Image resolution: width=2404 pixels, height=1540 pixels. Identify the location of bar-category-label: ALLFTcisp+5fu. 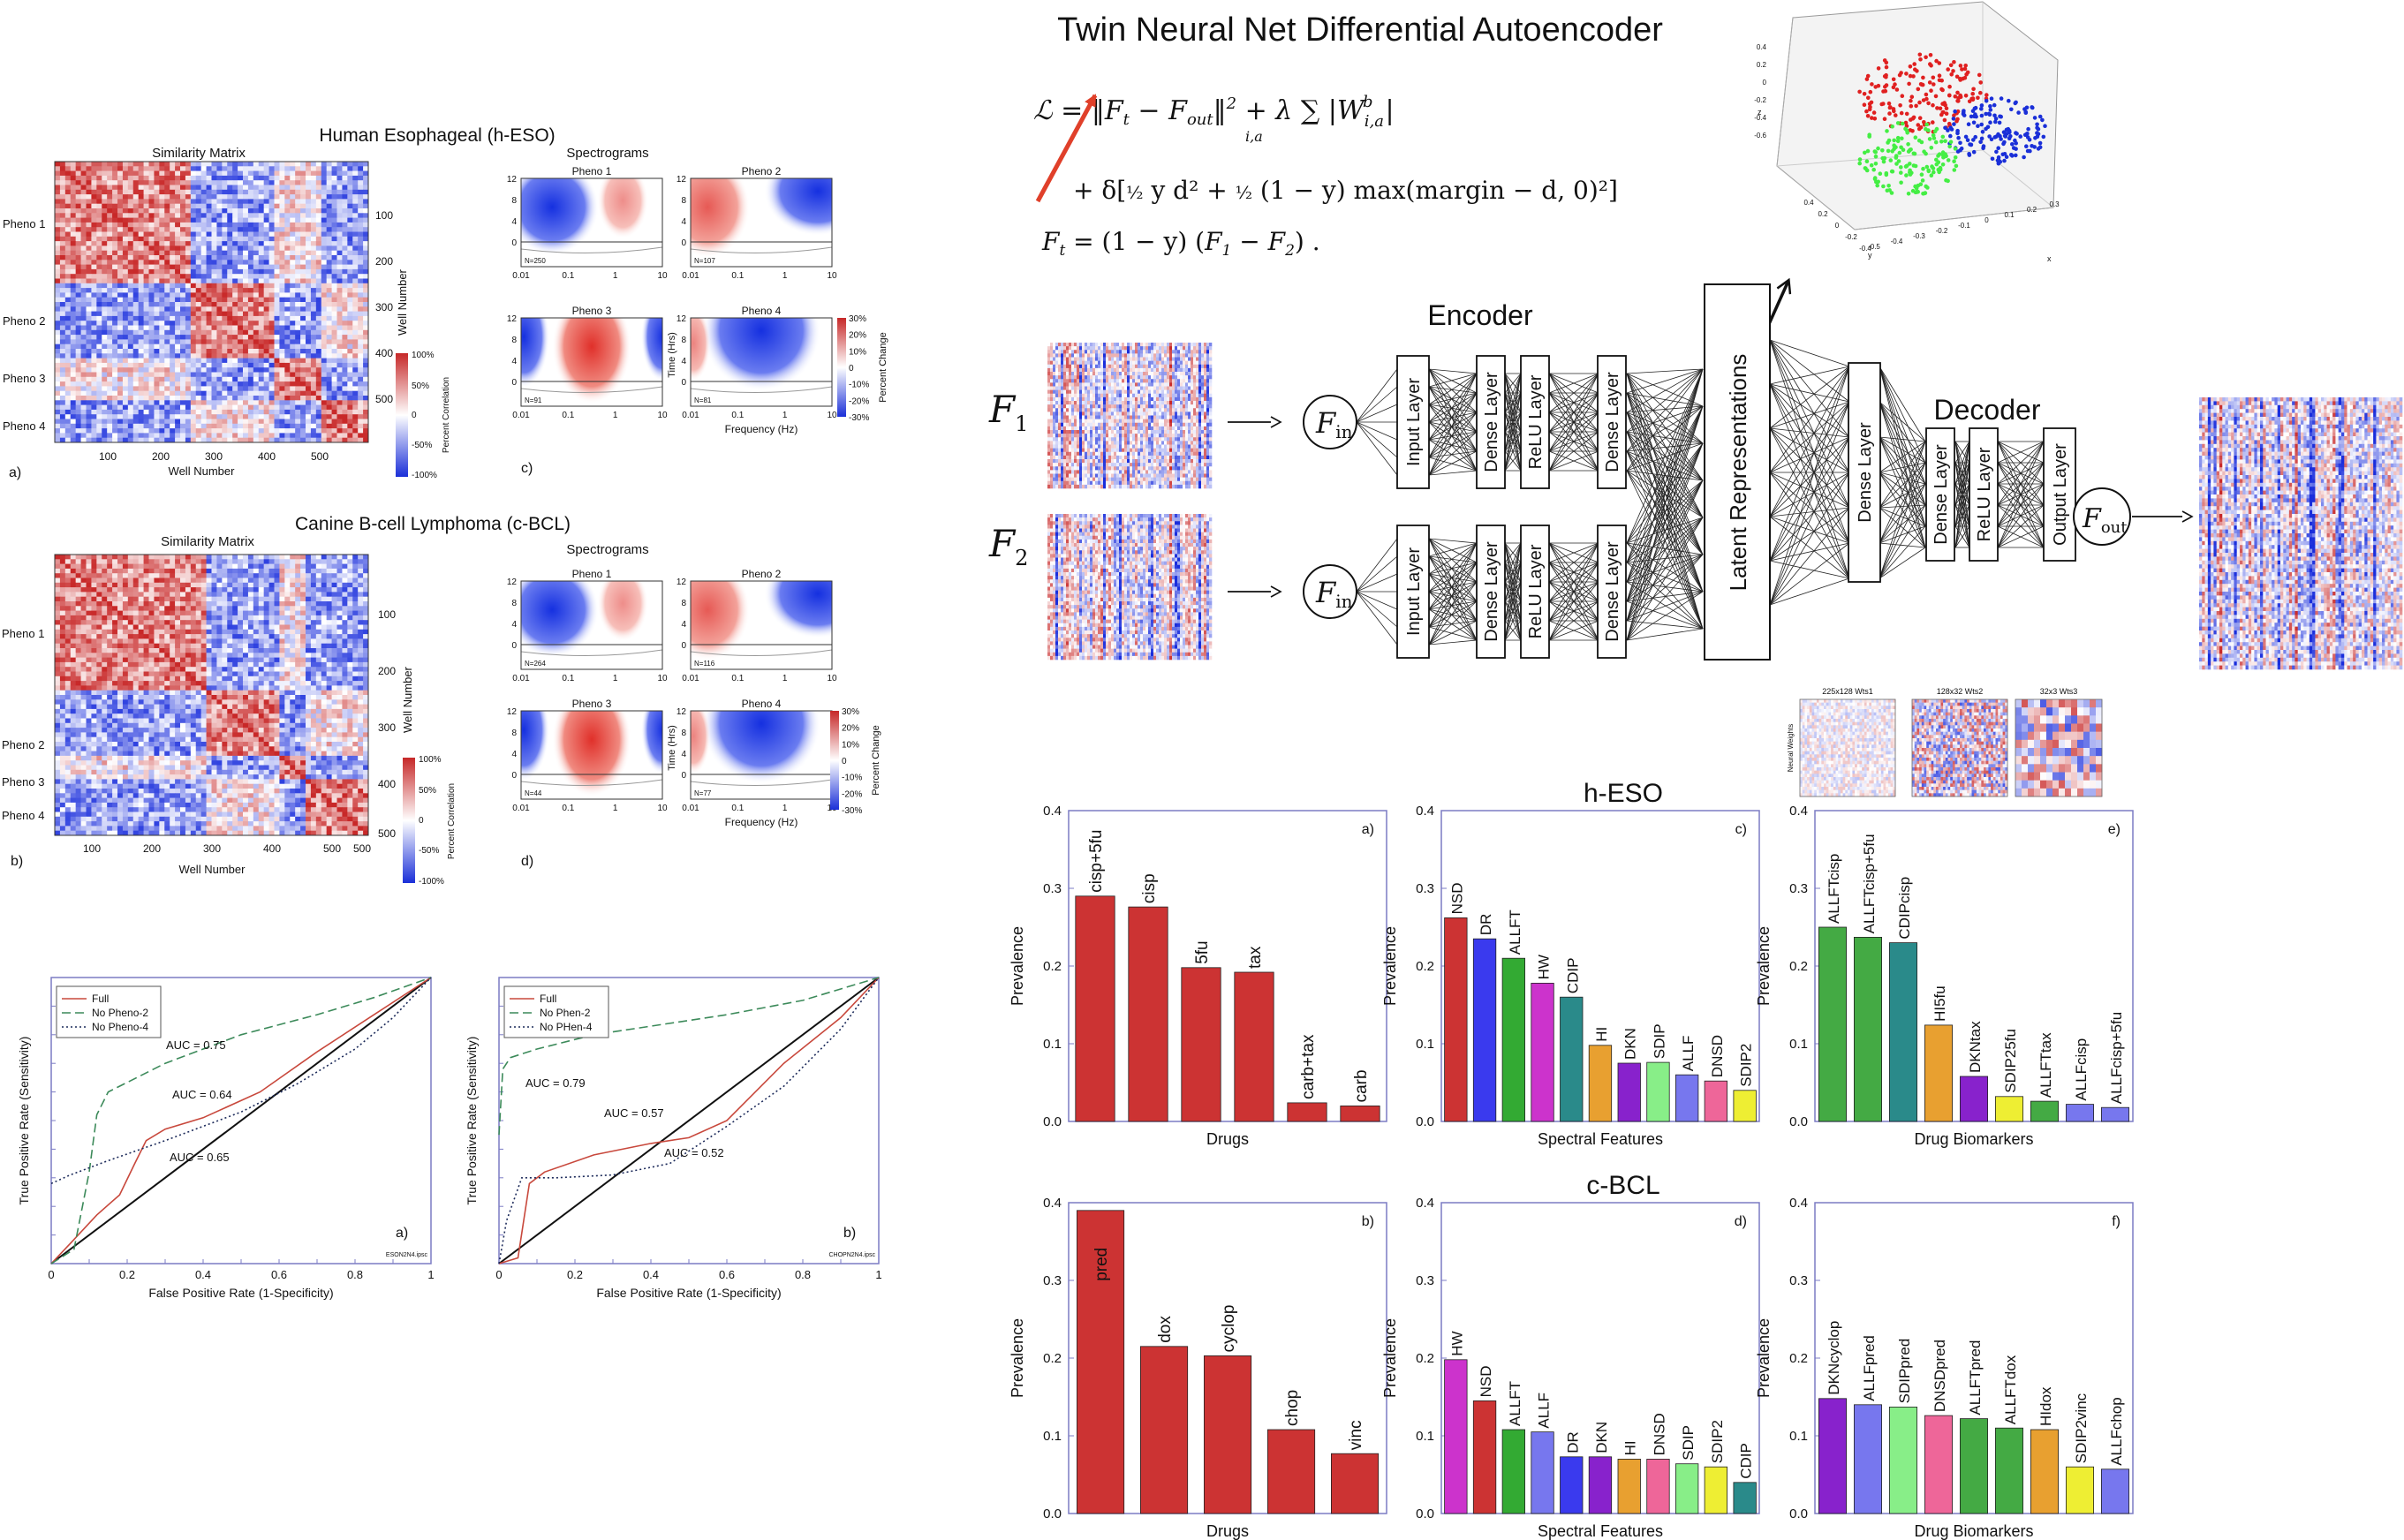
(1870, 883).